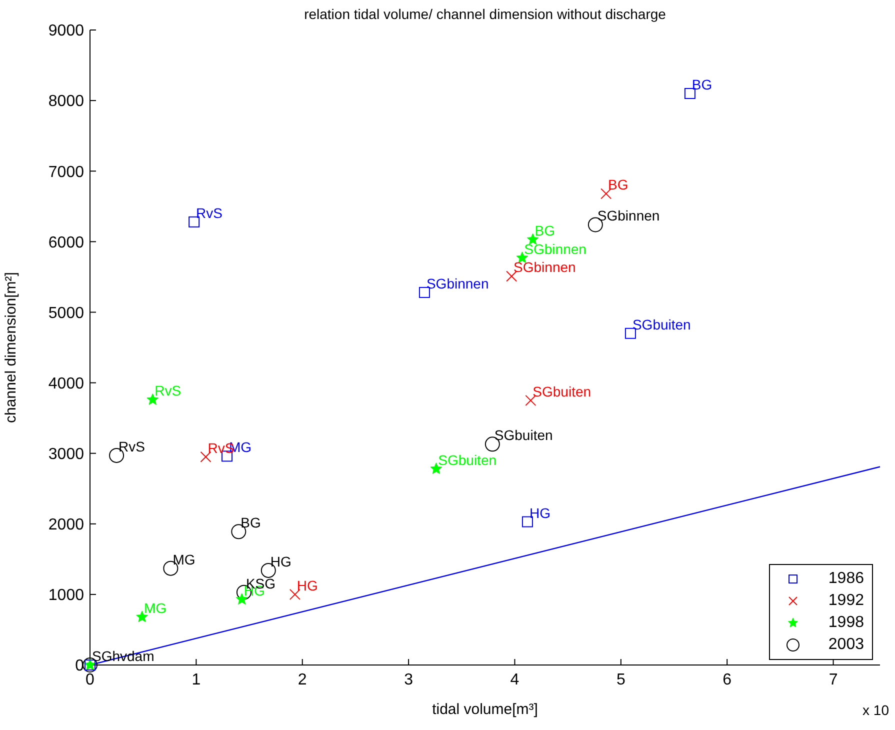 The image size is (895, 730). I want to click on y-tick-label: 7000, so click(66, 172).